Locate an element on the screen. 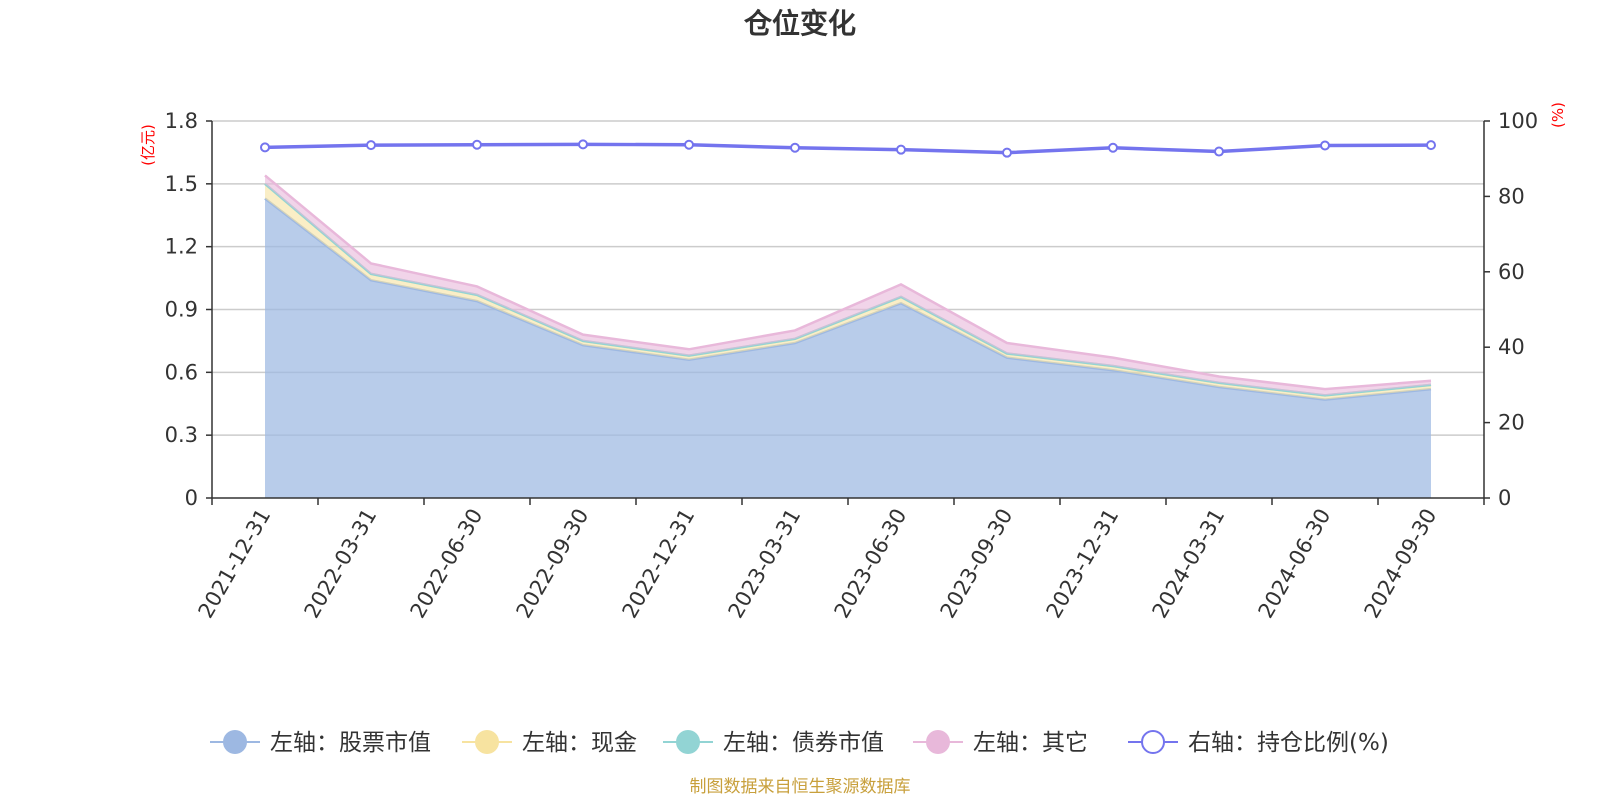 This screenshot has height=800, width=1600. x-tick-label: 2023-09-30 is located at coordinates (977, 564).